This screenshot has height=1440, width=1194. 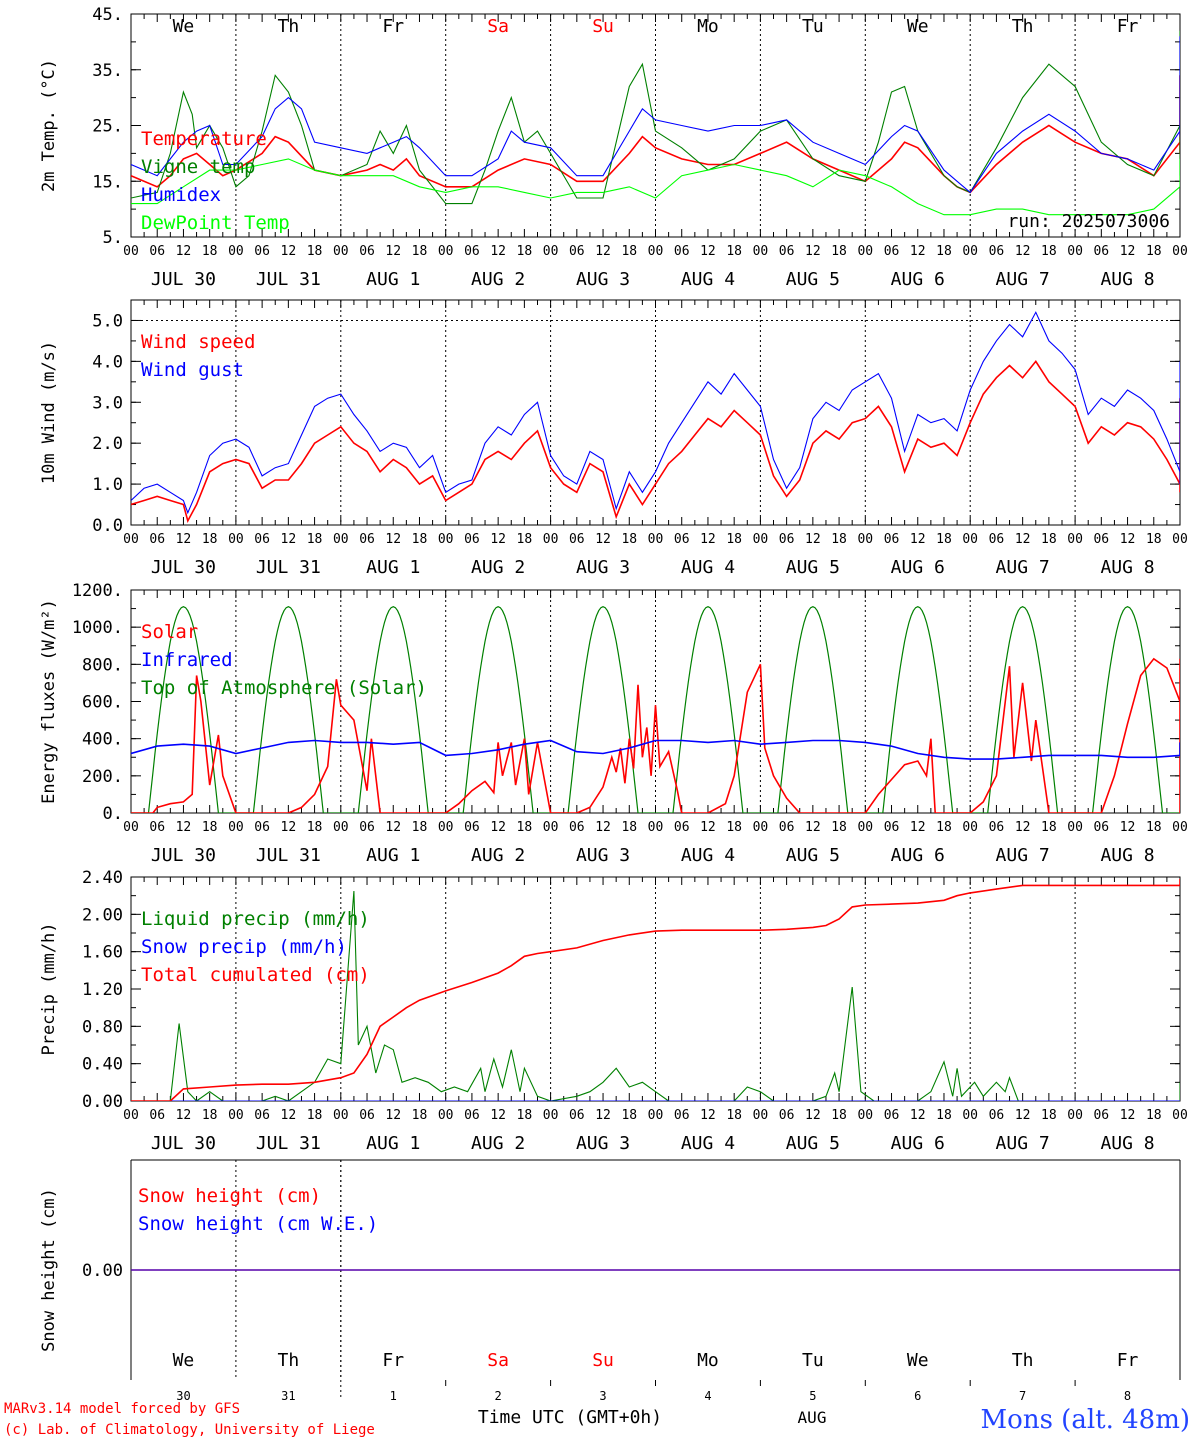 What do you see at coordinates (198, 342) in the screenshot?
I see `legend-entry: Wind speed` at bounding box center [198, 342].